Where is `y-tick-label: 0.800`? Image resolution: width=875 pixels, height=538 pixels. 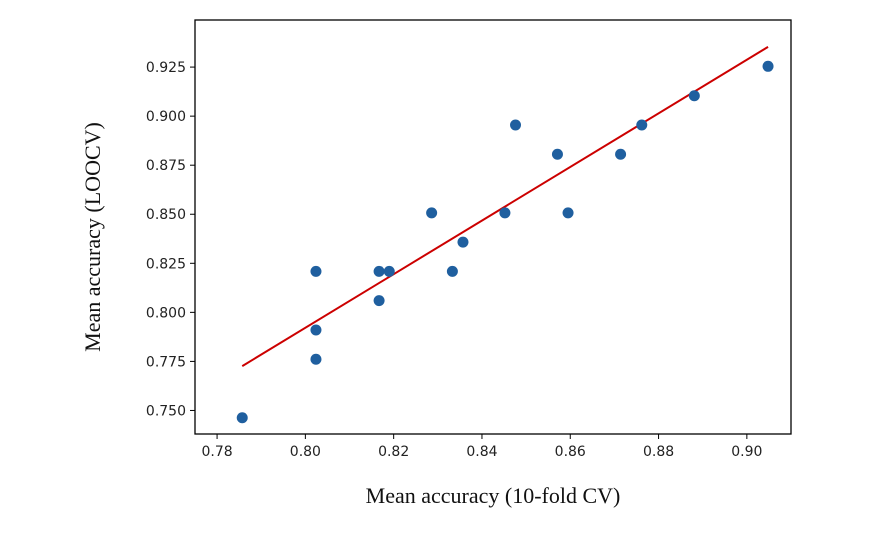 y-tick-label: 0.800 is located at coordinates (166, 313).